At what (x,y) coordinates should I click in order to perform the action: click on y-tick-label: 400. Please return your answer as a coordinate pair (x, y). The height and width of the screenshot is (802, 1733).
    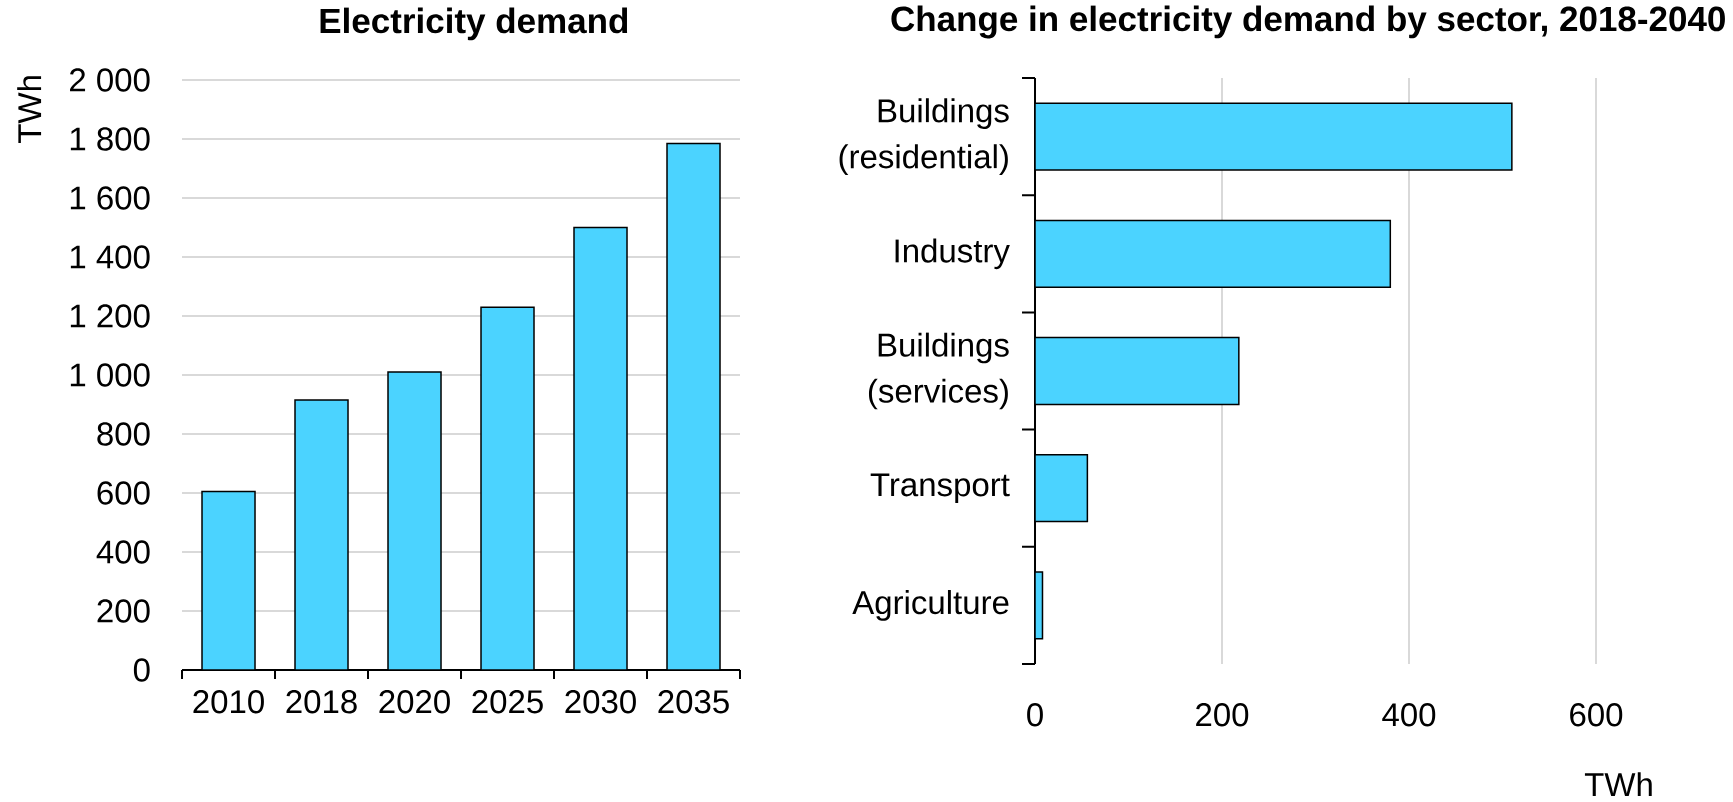
    Looking at the image, I should click on (123, 552).